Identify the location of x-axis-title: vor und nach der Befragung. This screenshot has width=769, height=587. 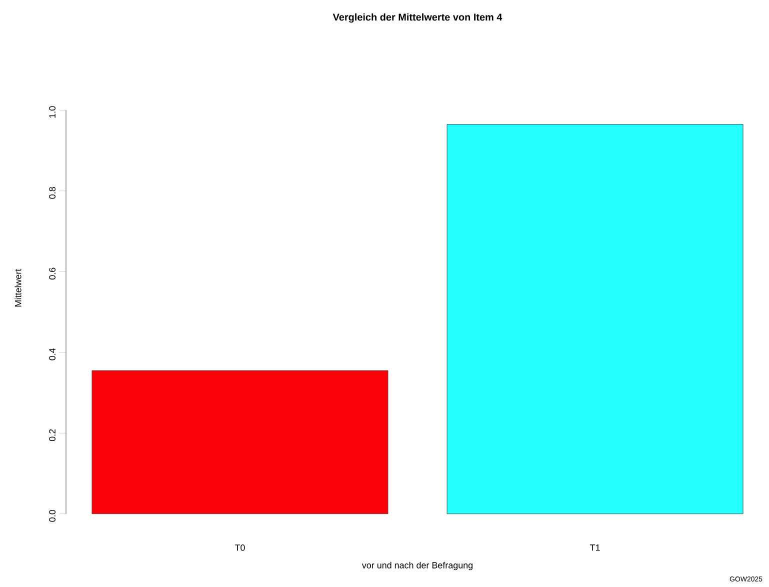
(417, 566).